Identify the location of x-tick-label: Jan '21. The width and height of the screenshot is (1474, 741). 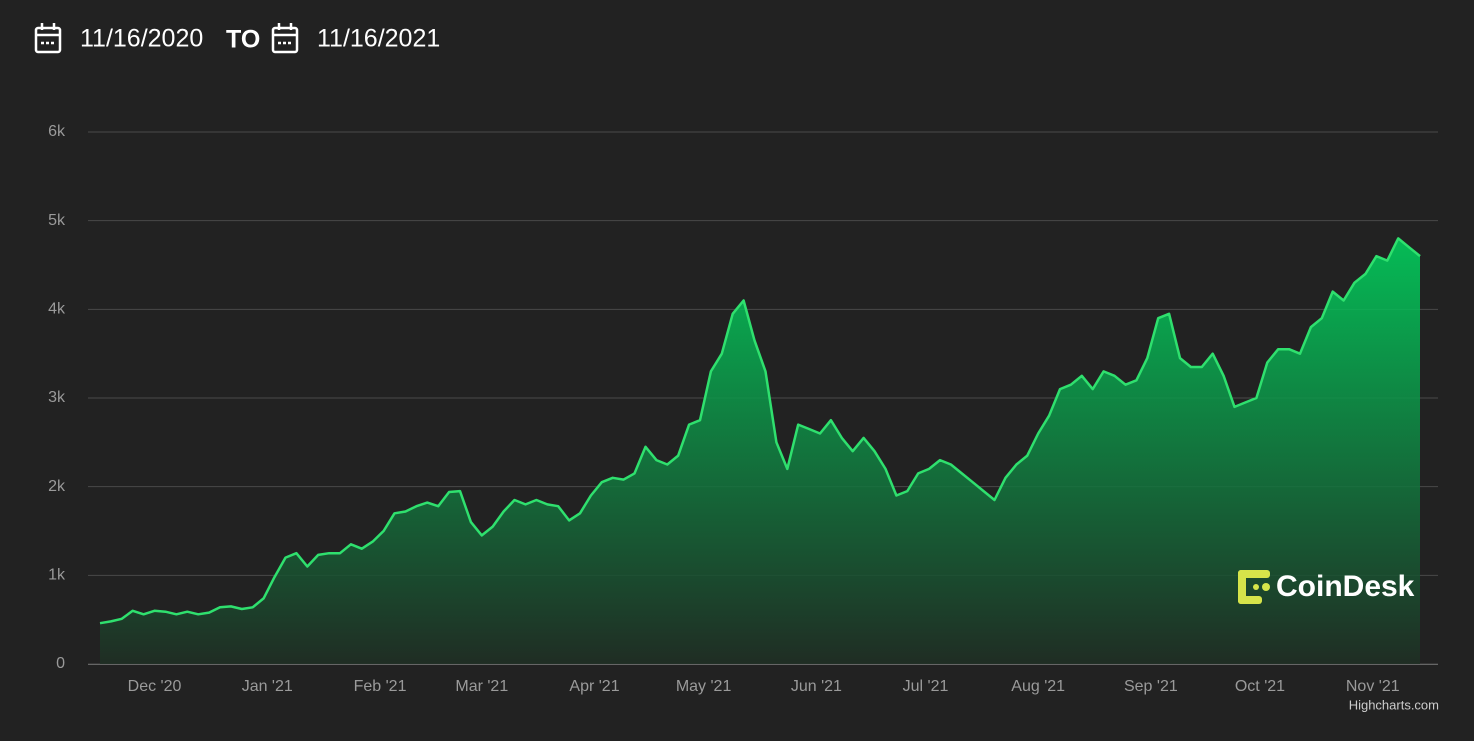
(267, 686).